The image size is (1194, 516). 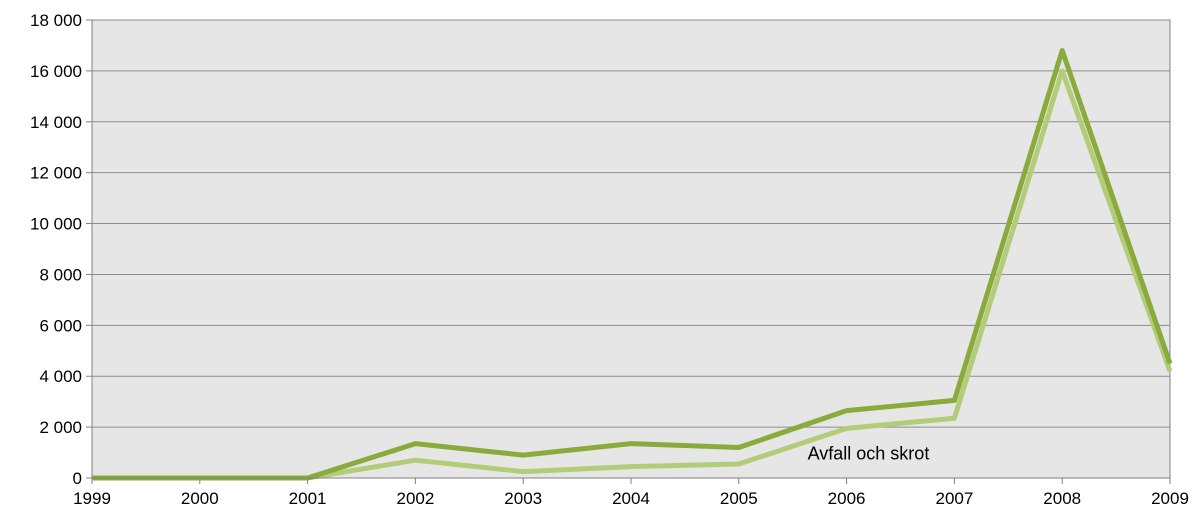 What do you see at coordinates (308, 498) in the screenshot?
I see `x-tick-label: 2001` at bounding box center [308, 498].